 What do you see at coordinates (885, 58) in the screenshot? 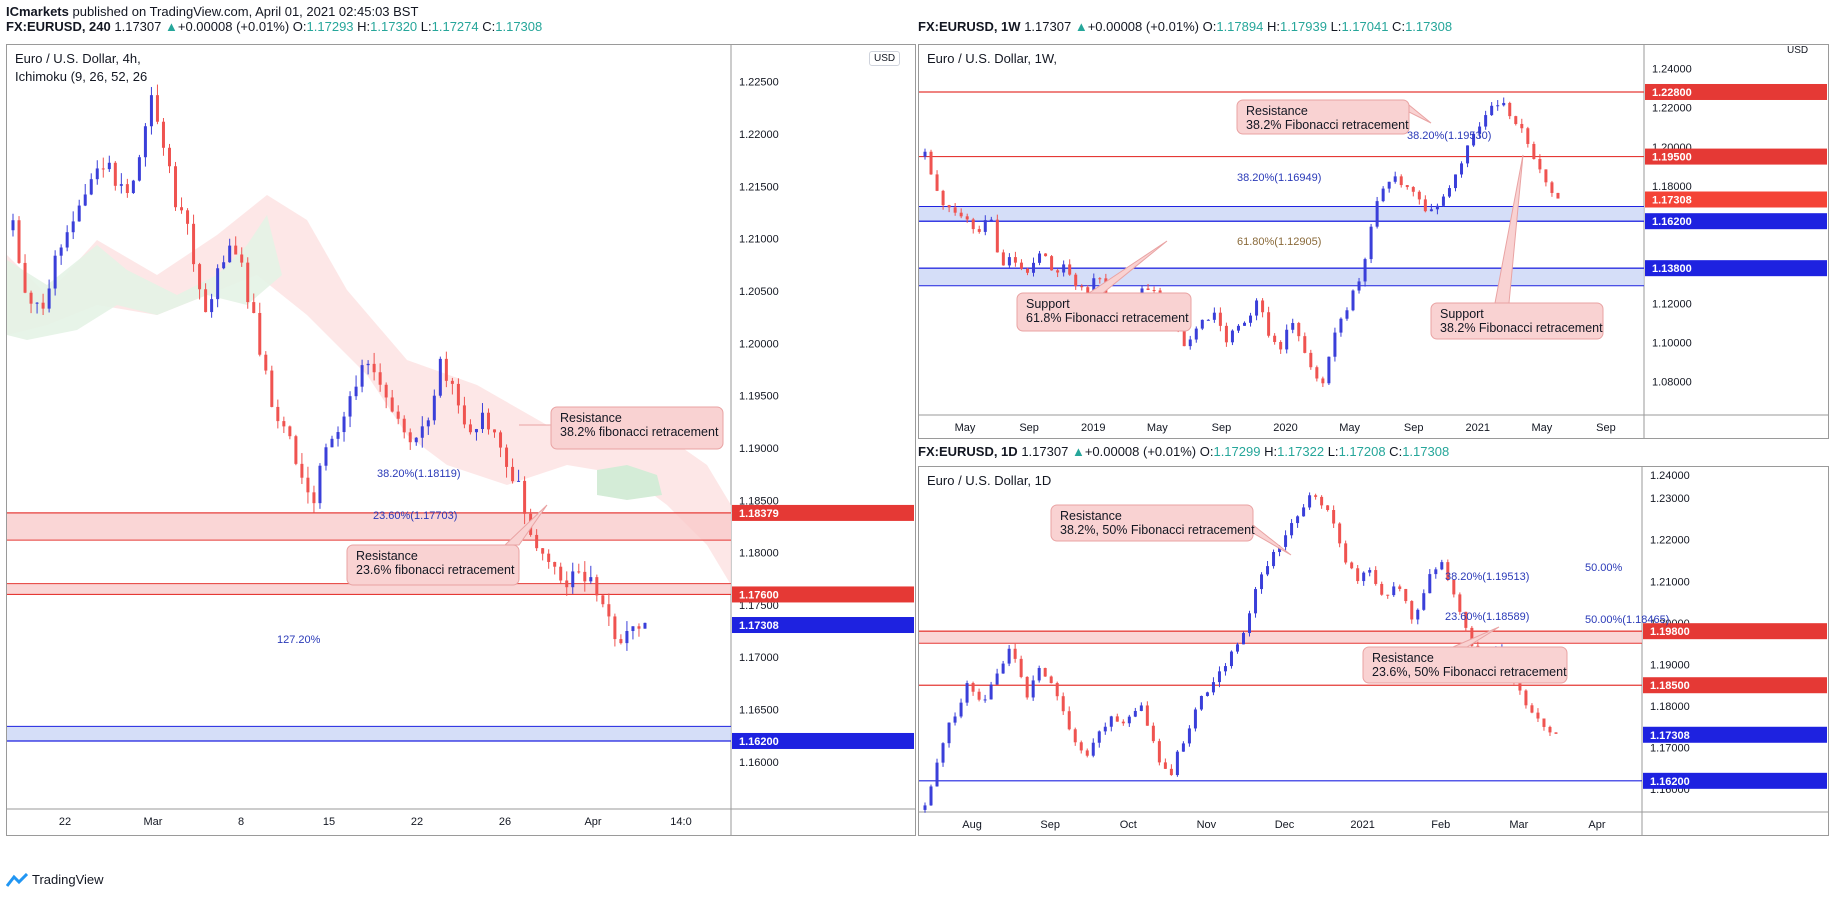
I see `currency-badge: USD` at bounding box center [885, 58].